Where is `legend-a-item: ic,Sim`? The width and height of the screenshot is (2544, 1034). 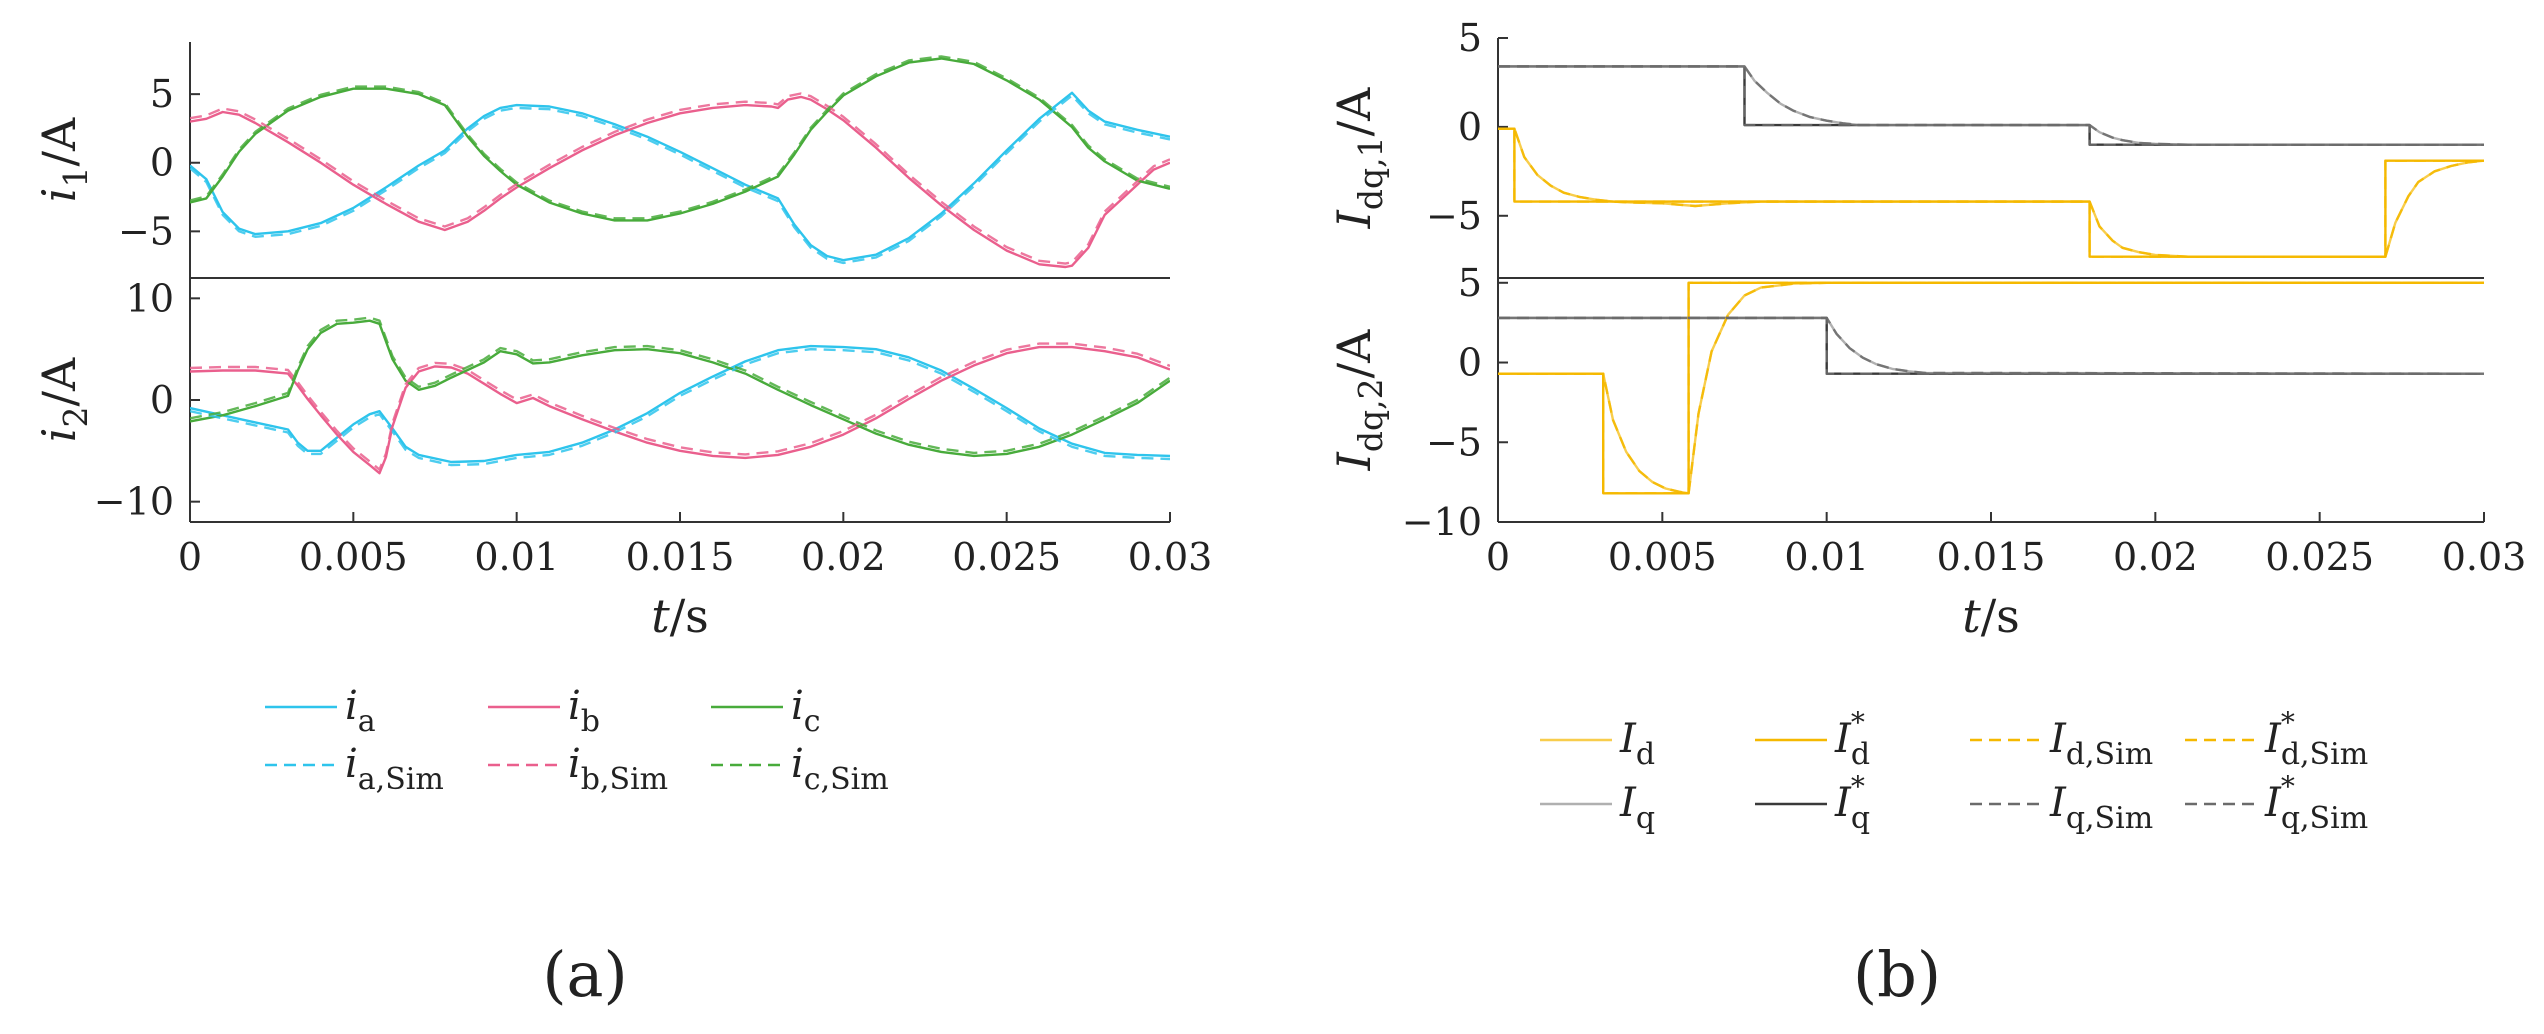 legend-a-item: ic,Sim is located at coordinates (800, 769).